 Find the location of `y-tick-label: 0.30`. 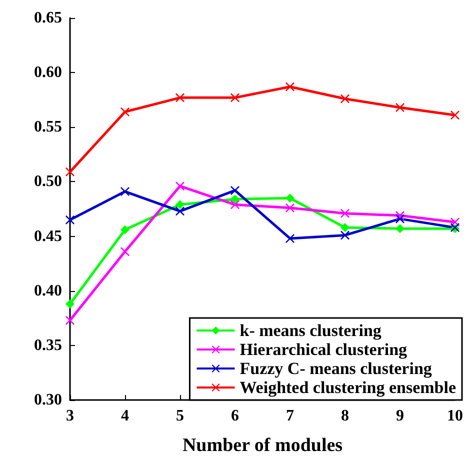

y-tick-label: 0.30 is located at coordinates (48, 400).